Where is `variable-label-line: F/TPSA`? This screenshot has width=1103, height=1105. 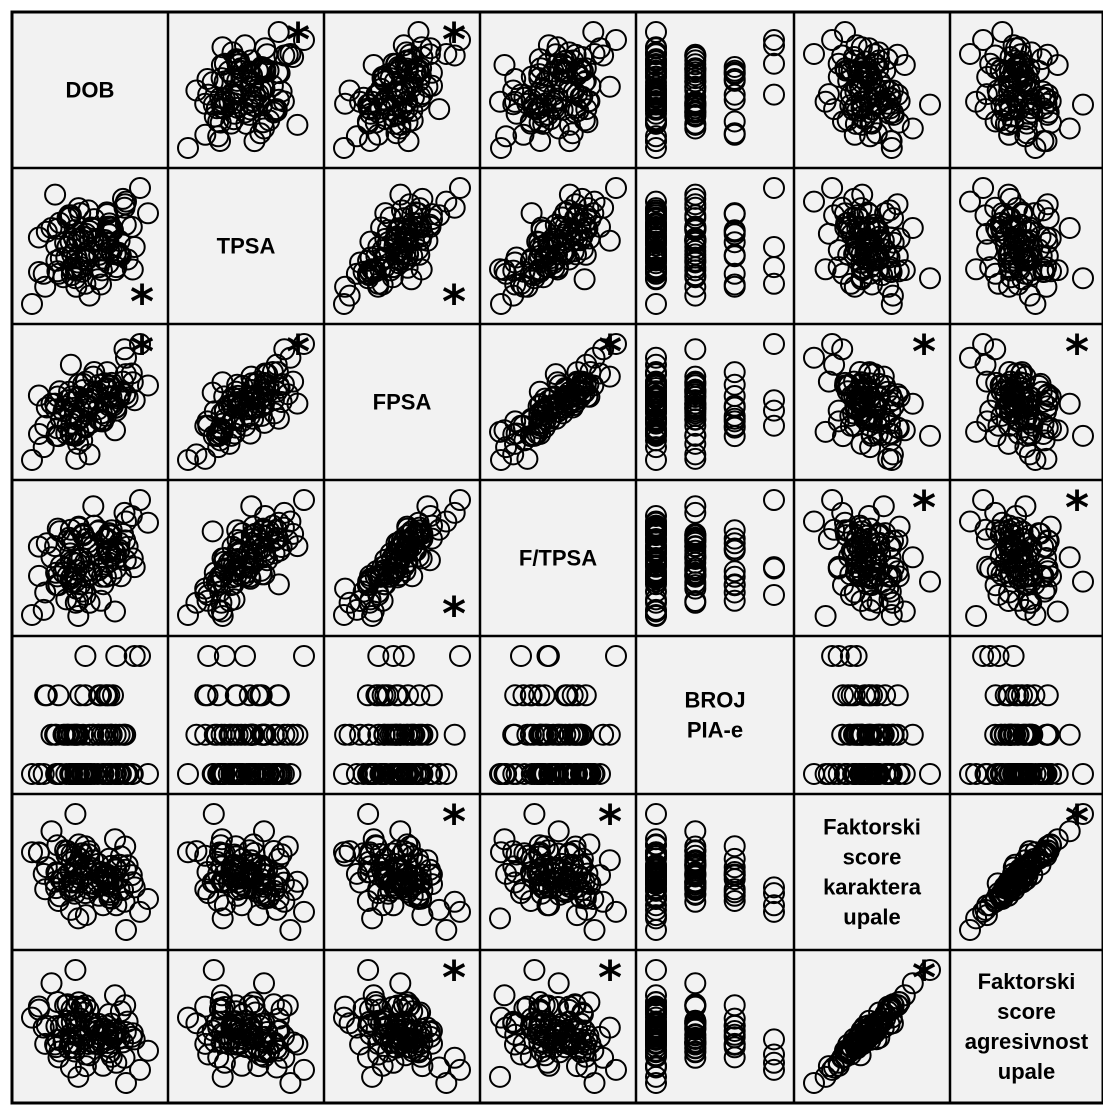
variable-label-line: F/TPSA is located at coordinates (558, 558).